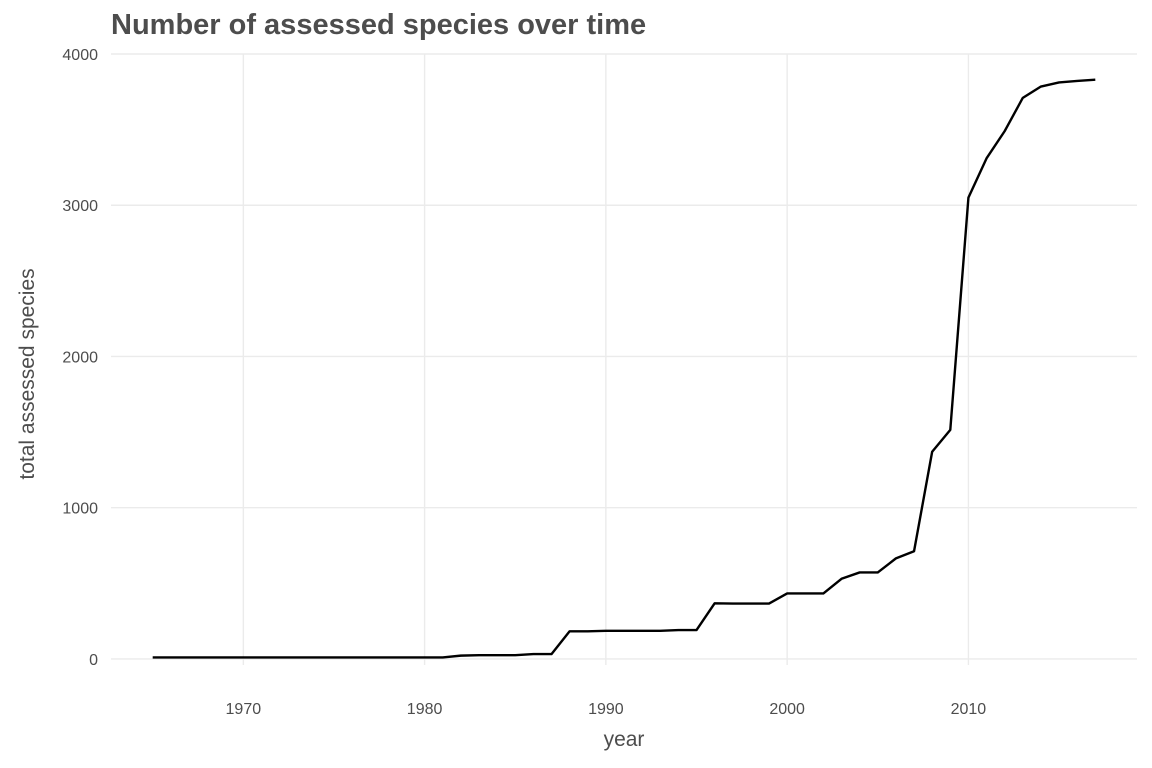  Describe the element at coordinates (80, 206) in the screenshot. I see `y-tick-label: 3000` at that location.